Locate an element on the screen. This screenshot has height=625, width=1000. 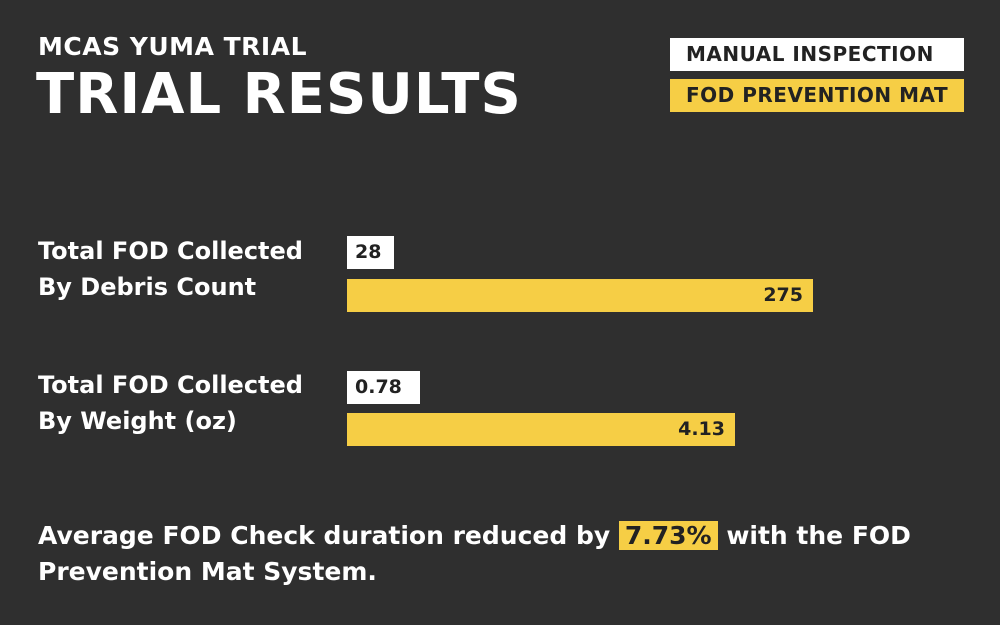
legend-fod-prevention-mat: FOD PREVENTION MAT is located at coordinates (817, 95).